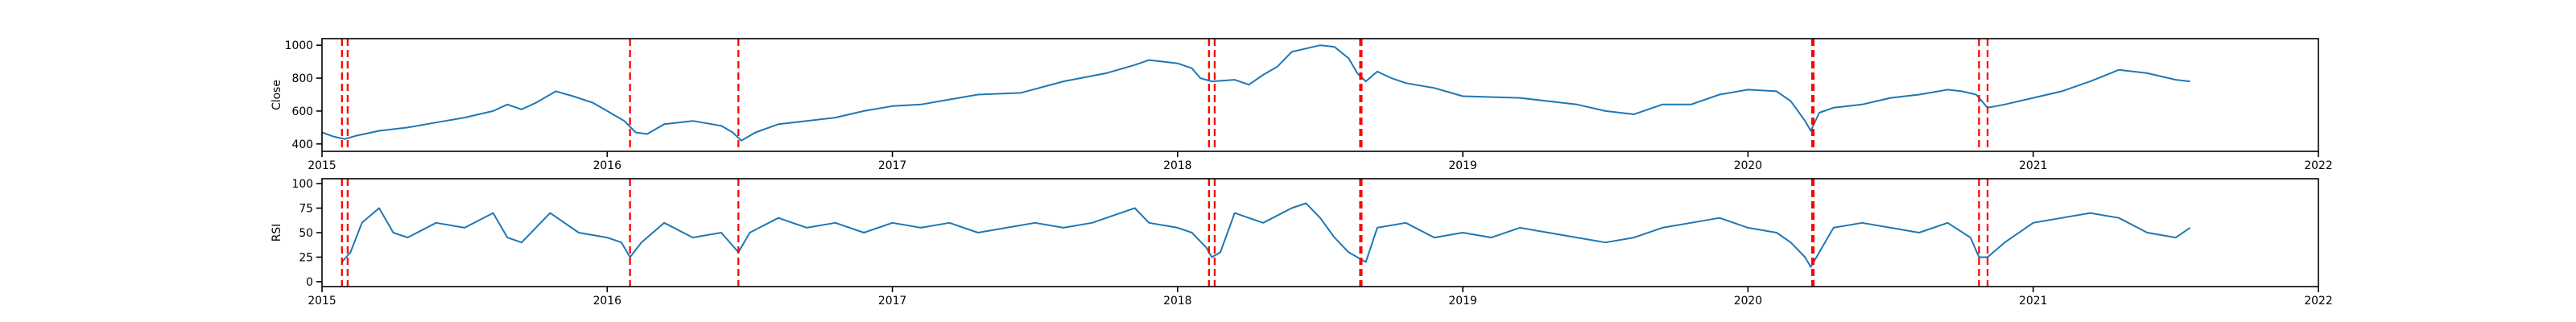  I want to click on y-tick-label: 100, so click(302, 184).